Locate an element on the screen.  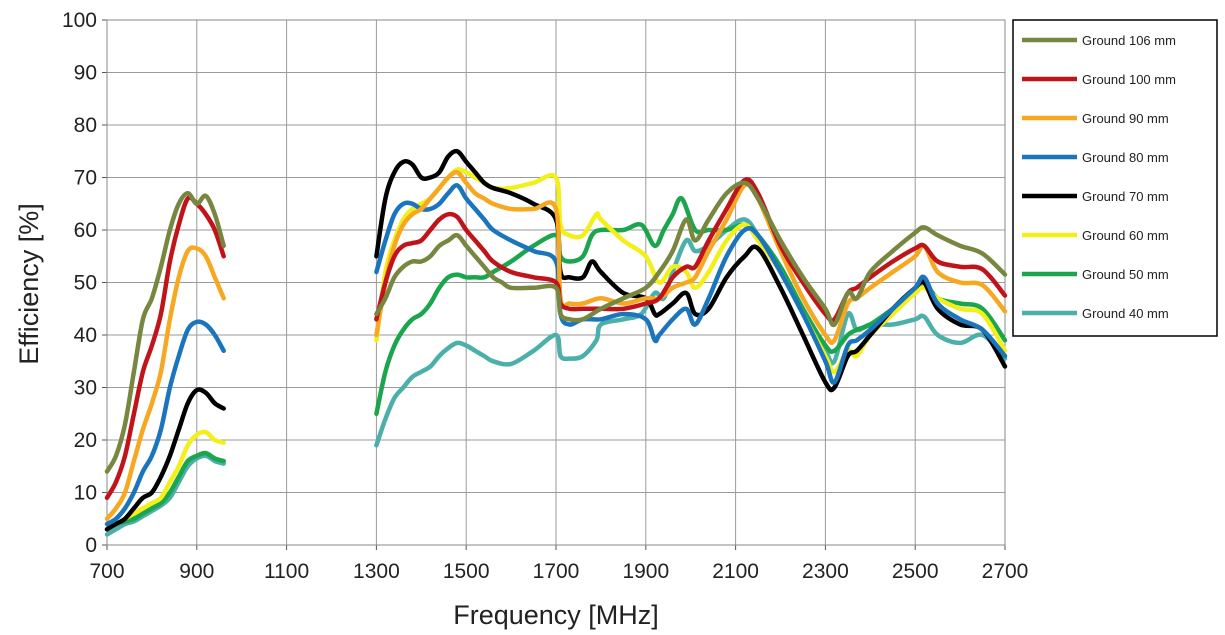
legend-label-ground-60-mm: Ground 60 mm is located at coordinates (1125, 235).